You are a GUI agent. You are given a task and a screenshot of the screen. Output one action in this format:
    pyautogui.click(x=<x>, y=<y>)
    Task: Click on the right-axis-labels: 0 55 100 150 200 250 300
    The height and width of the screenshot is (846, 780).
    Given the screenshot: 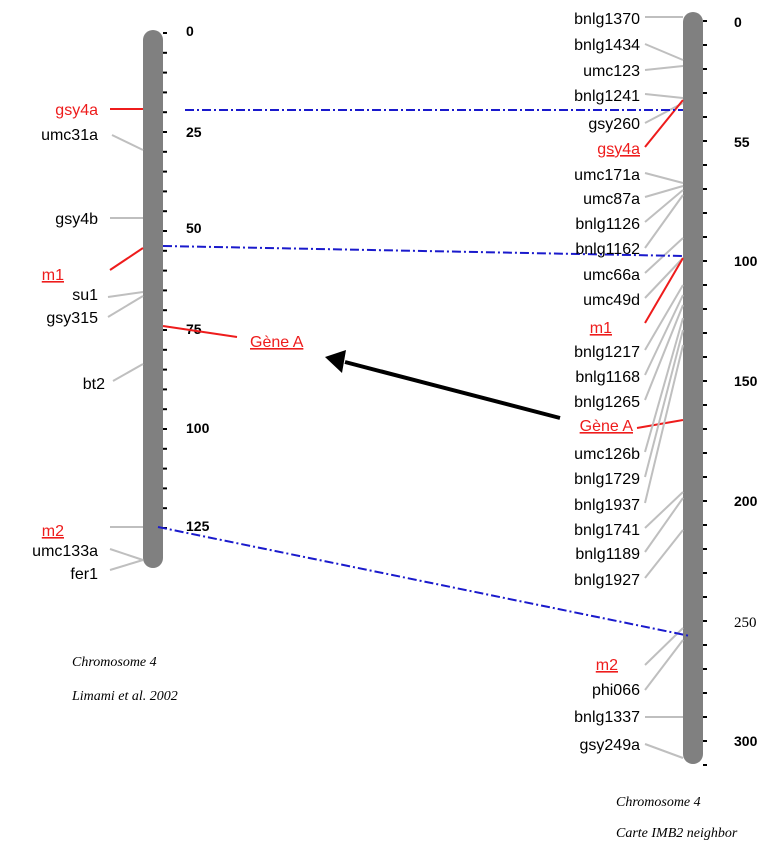 What is the action you would take?
    pyautogui.click(x=746, y=381)
    